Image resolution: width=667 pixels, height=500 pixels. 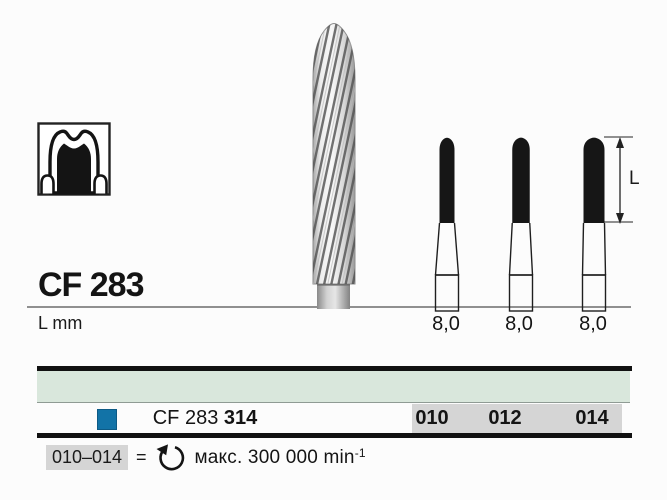 I want to click on bur-photo, so click(x=334, y=165).